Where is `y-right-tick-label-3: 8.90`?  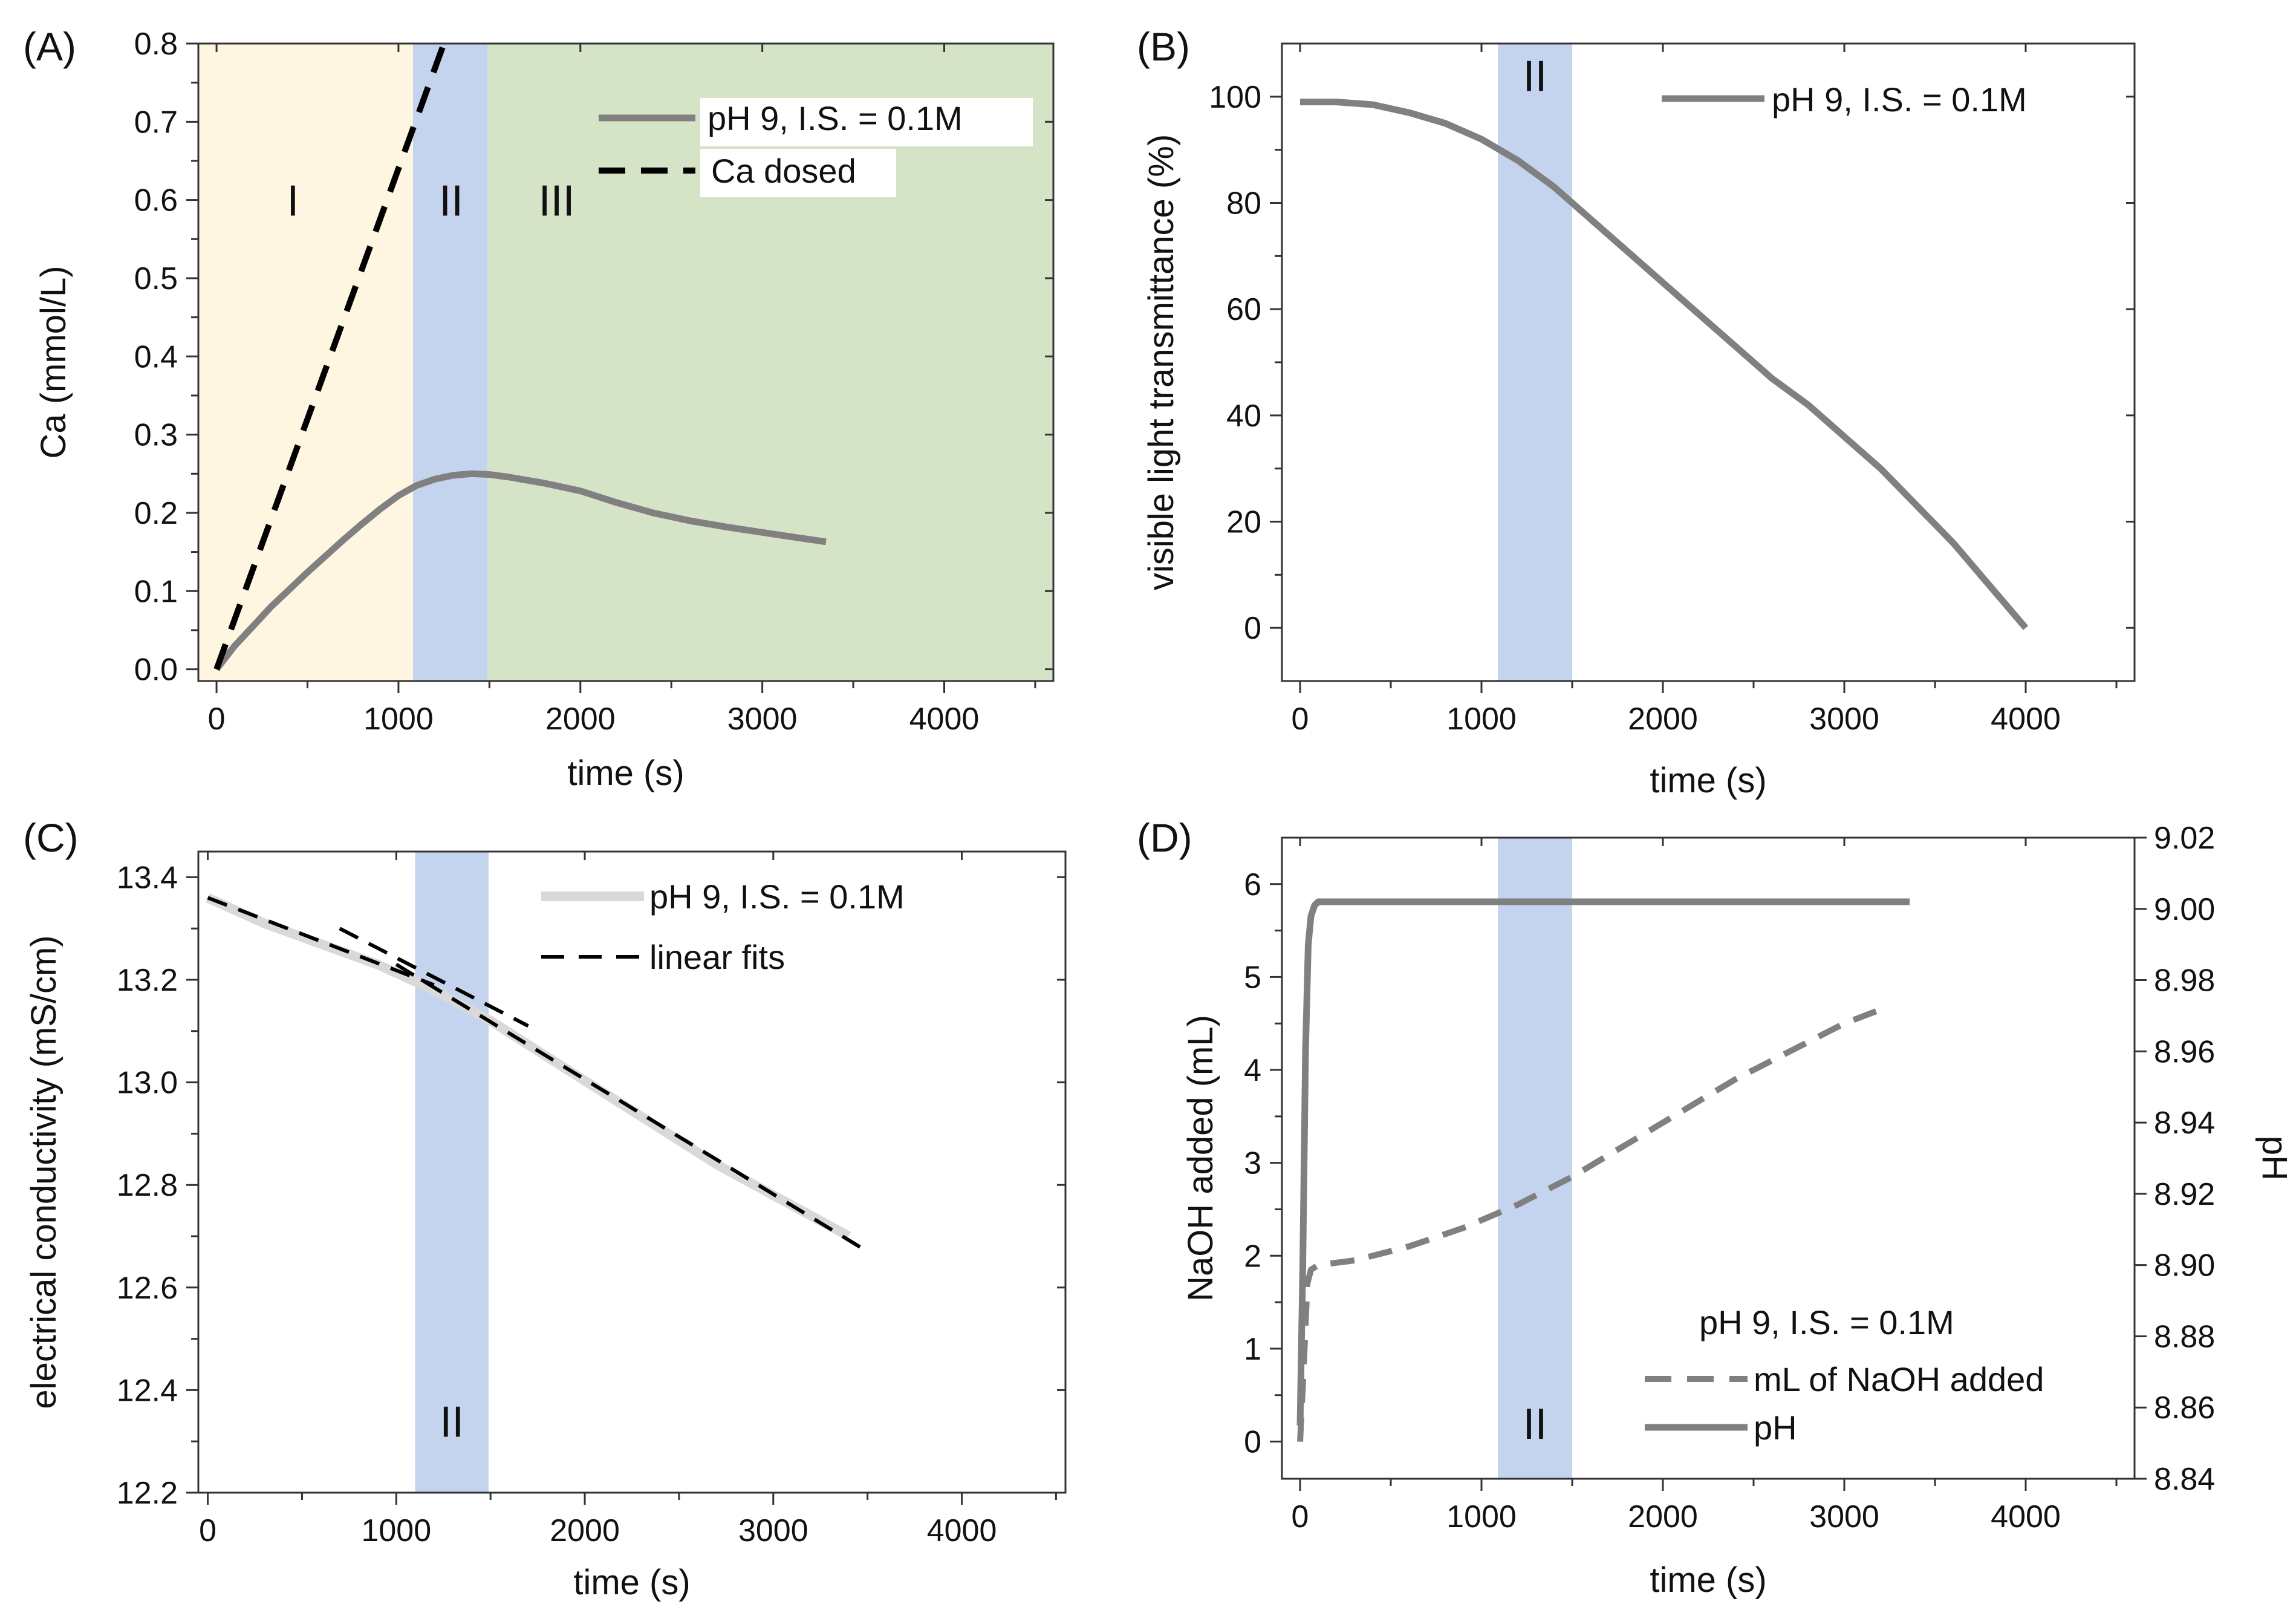
y-right-tick-label-3: 8.90 is located at coordinates (2184, 1265).